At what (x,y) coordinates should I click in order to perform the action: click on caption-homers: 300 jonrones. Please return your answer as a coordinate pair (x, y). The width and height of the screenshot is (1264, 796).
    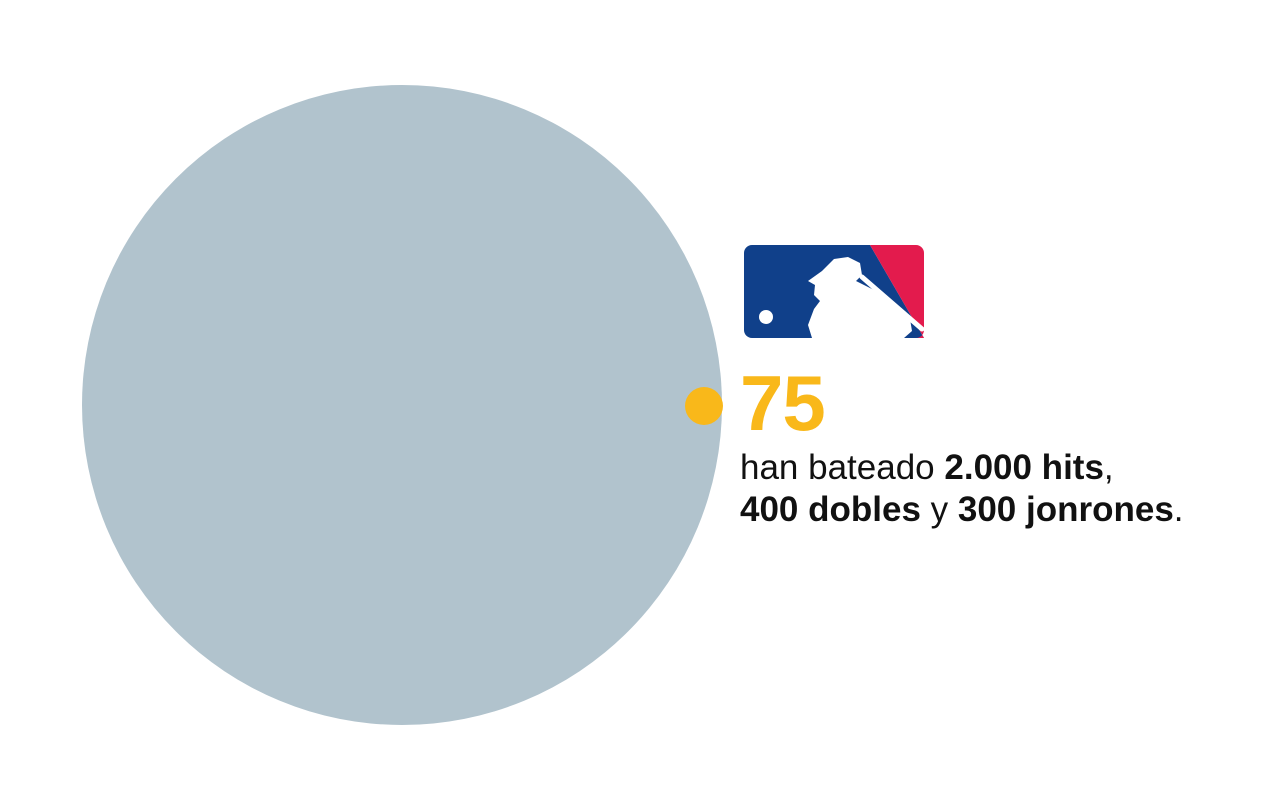
    Looking at the image, I should click on (1065, 509).